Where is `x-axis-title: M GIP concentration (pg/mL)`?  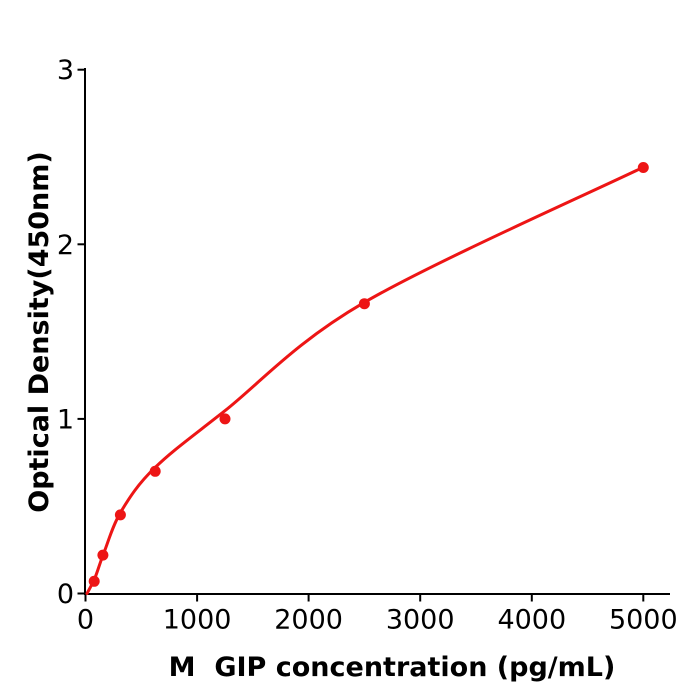
x-axis-title: M GIP concentration (pg/mL) is located at coordinates (392, 667).